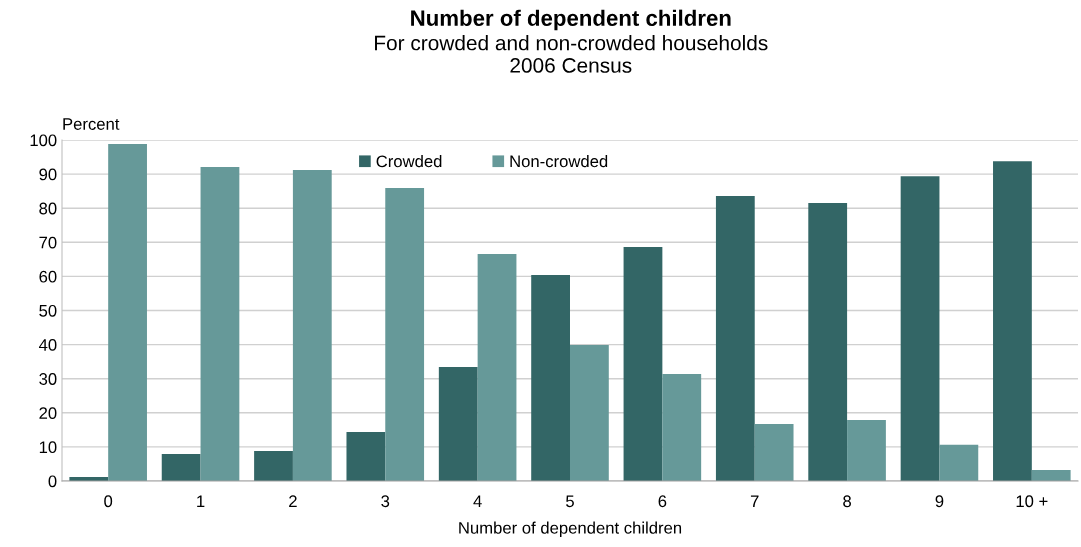  Describe the element at coordinates (48, 276) in the screenshot. I see `y-tick-label: 60` at that location.